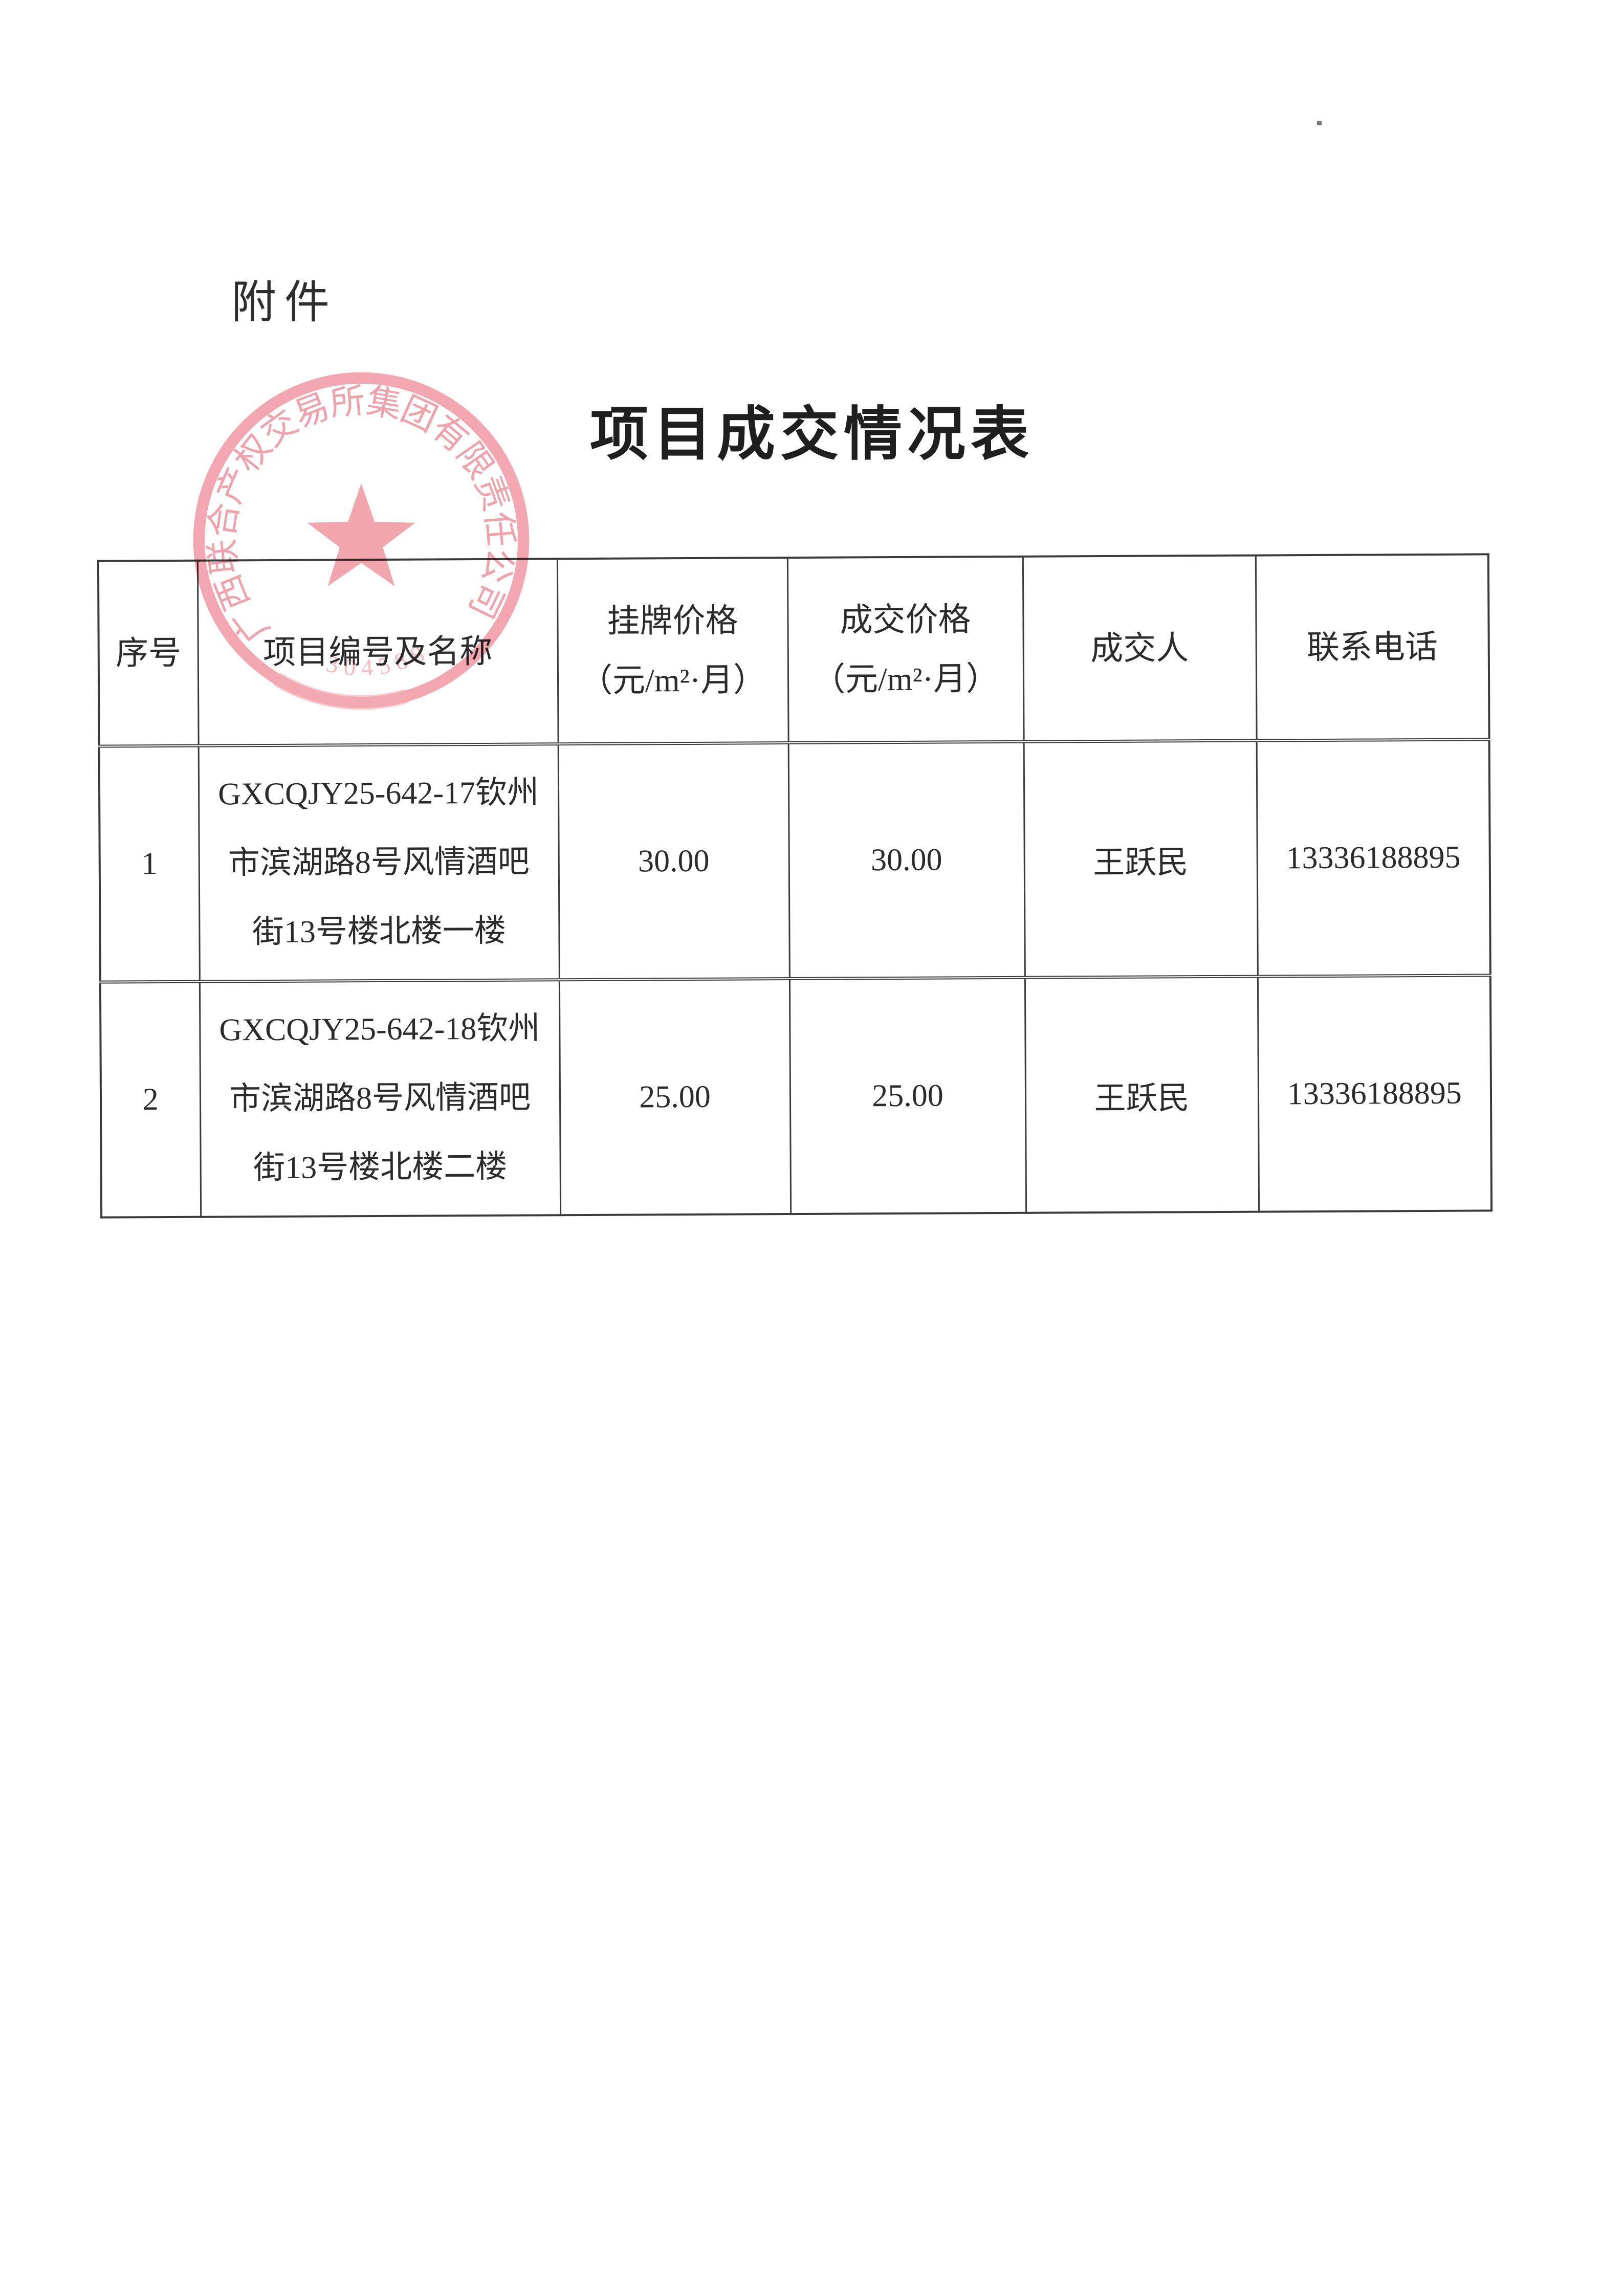 The height and width of the screenshot is (2296, 1624). Describe the element at coordinates (1319, 123) in the screenshot. I see `scan-artifact-dot` at that location.